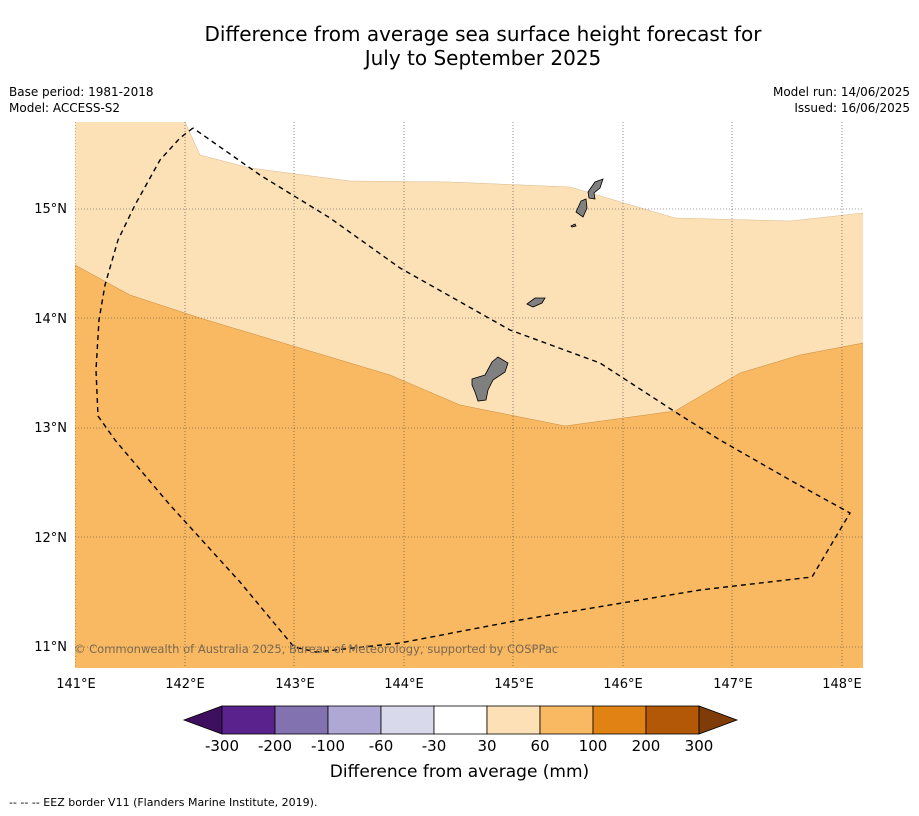 This screenshot has width=919, height=816. Describe the element at coordinates (50, 319) in the screenshot. I see `lat-label: 14°N` at that location.